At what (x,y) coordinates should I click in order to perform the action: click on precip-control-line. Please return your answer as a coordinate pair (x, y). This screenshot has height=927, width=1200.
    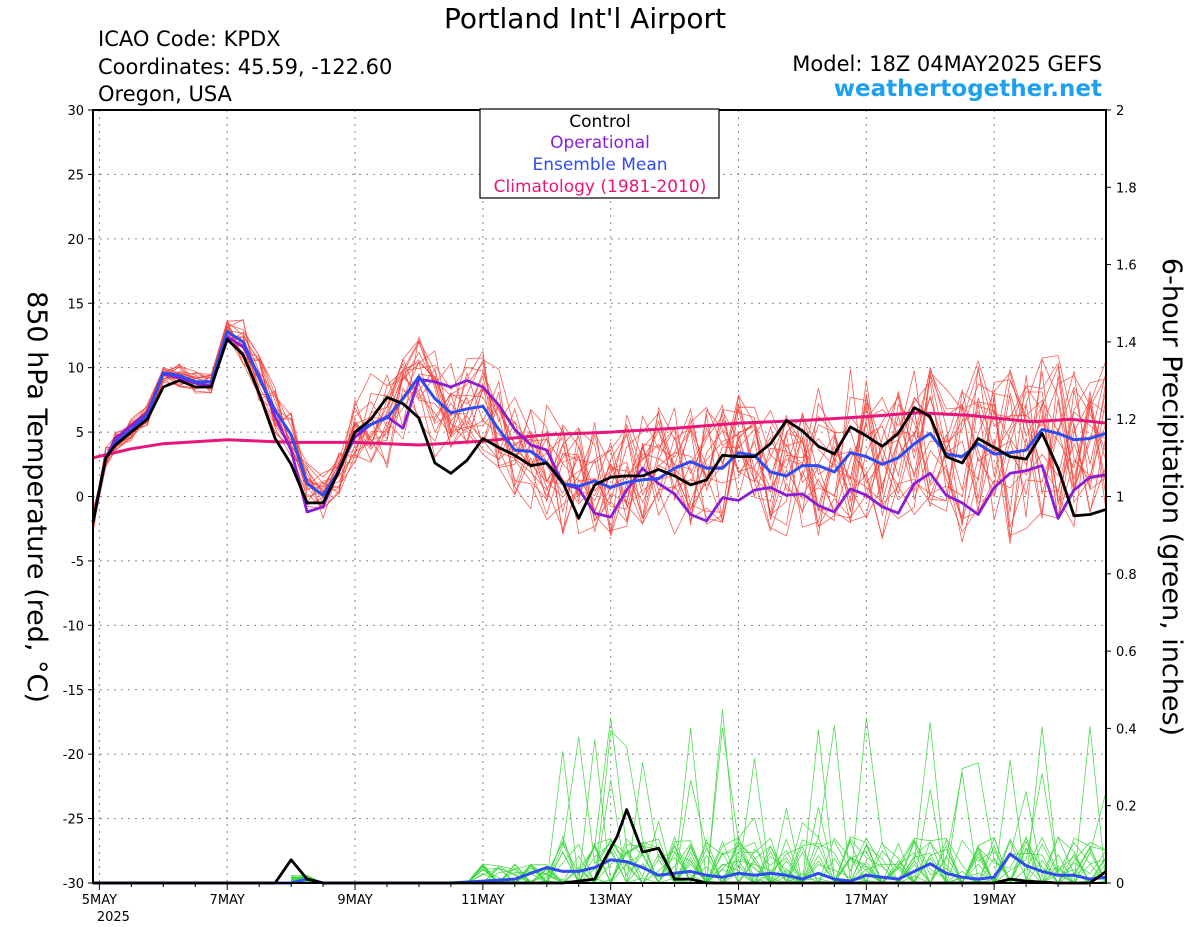
    Looking at the image, I should click on (600, 846).